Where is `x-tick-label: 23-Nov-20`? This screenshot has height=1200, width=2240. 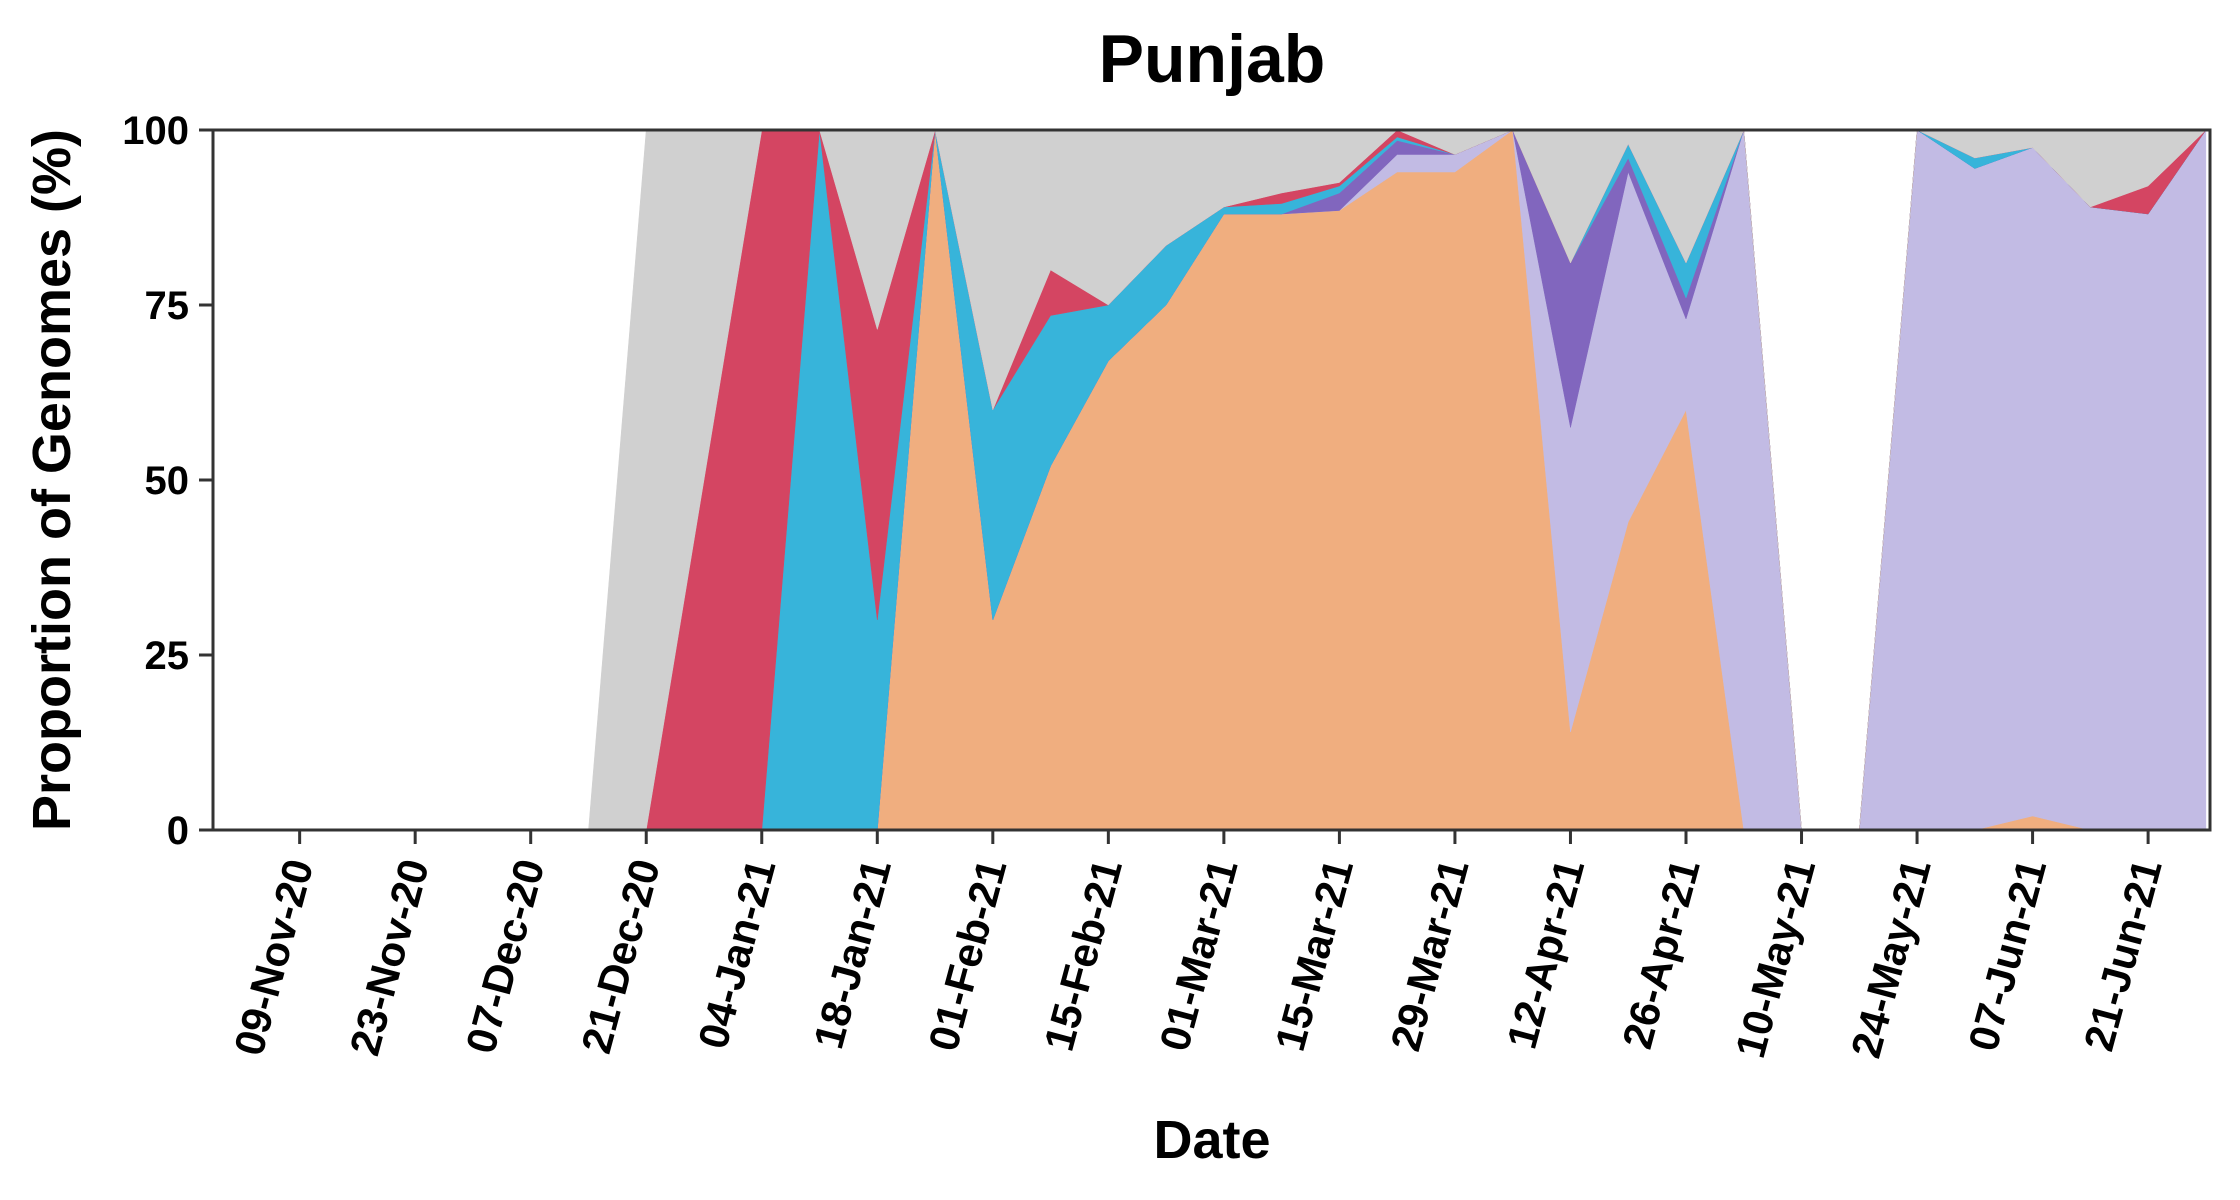
x-tick-label: 23-Nov-20 is located at coordinates (389, 957).